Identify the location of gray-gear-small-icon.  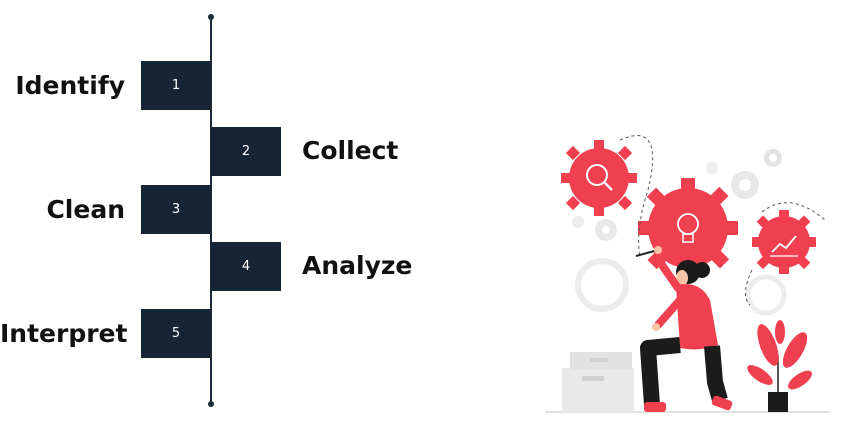
(773, 158).